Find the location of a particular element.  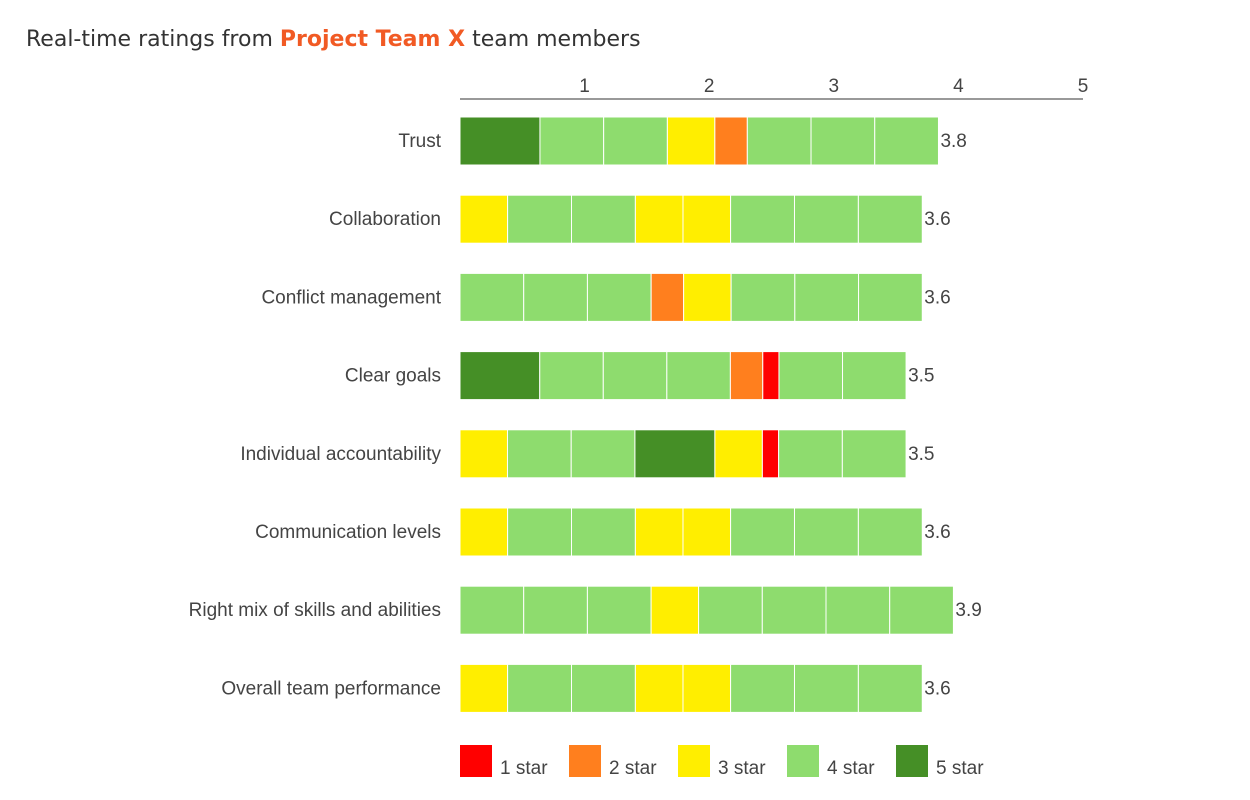

category-label: Clear goals is located at coordinates (393, 376).